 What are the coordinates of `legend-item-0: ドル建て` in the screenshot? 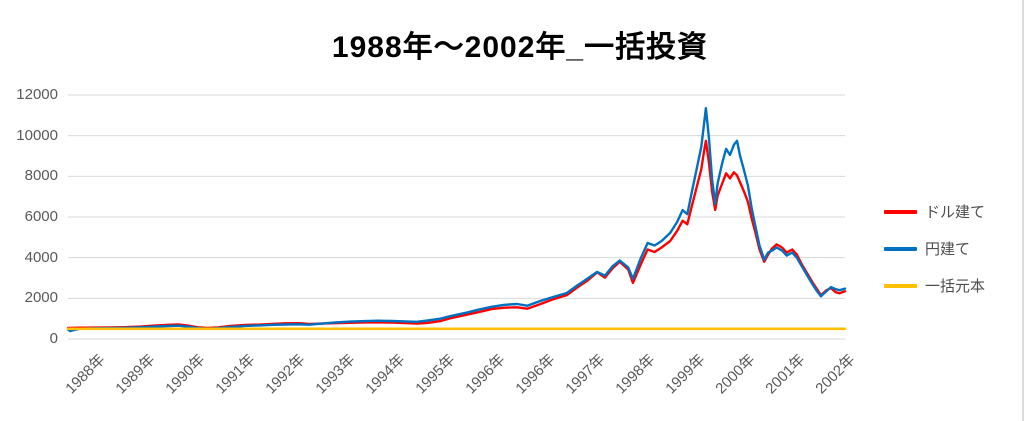 It's located at (934, 211).